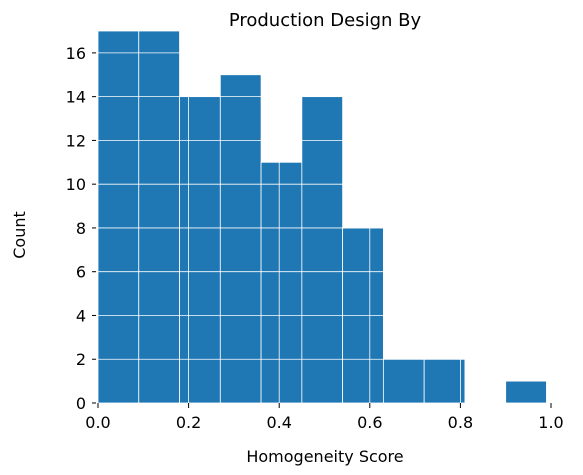 This screenshot has width=583, height=475. I want to click on y-tick-label: 8, so click(81, 228).